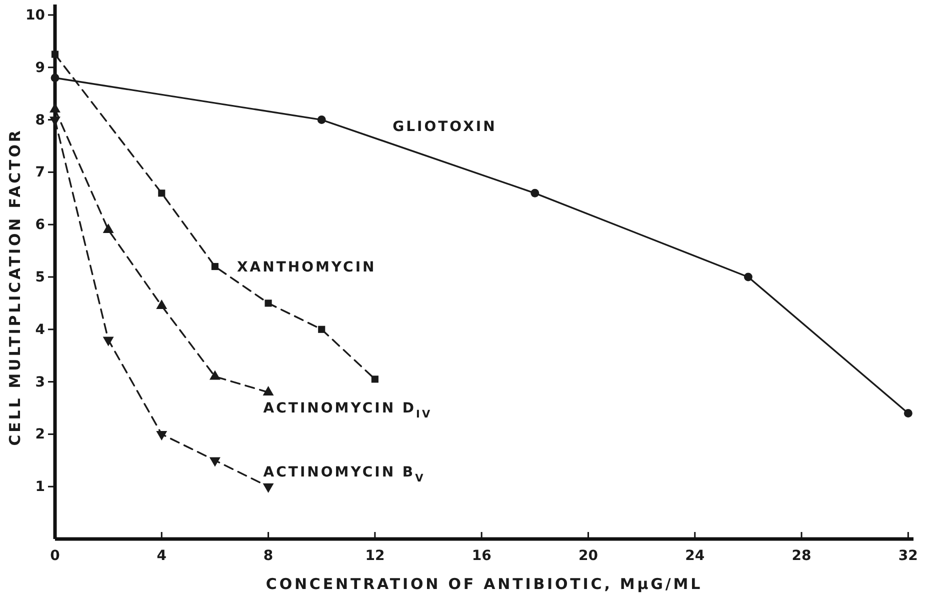 The height and width of the screenshot is (597, 926). What do you see at coordinates (40, 68) in the screenshot?
I see `y-tick-label: 9` at bounding box center [40, 68].